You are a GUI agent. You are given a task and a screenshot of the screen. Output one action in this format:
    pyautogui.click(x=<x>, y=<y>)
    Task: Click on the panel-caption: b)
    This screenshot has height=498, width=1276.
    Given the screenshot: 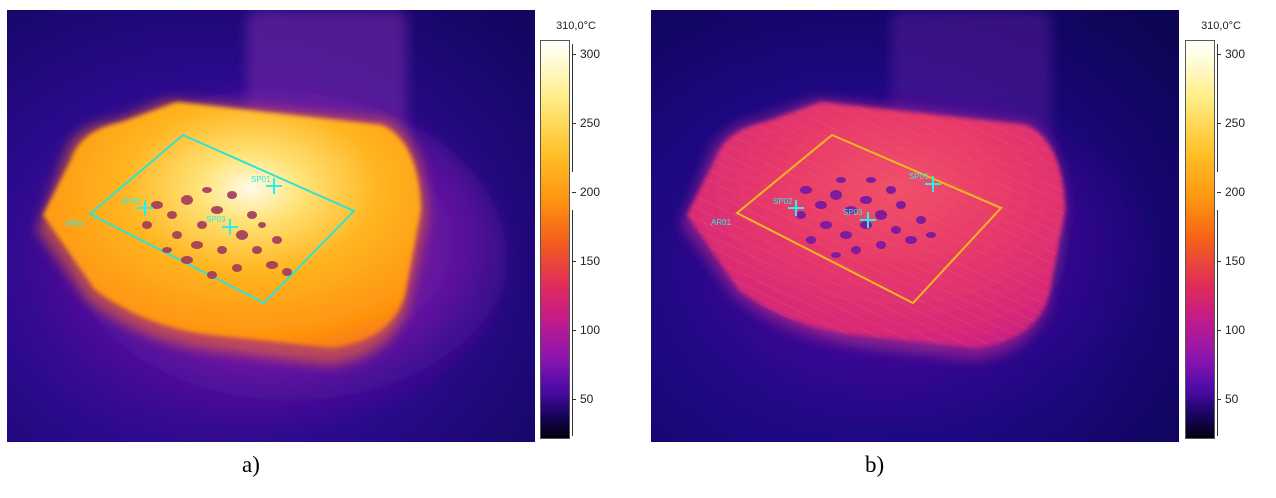 What is the action you would take?
    pyautogui.click(x=875, y=464)
    